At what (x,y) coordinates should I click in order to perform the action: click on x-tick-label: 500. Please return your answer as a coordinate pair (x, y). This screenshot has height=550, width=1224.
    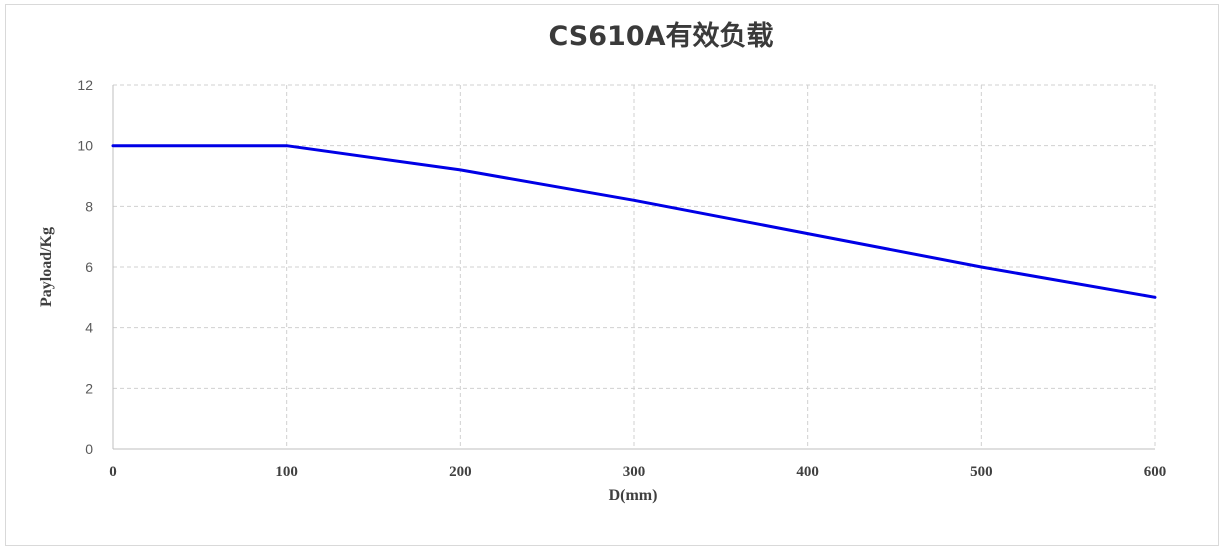
    Looking at the image, I should click on (981, 472).